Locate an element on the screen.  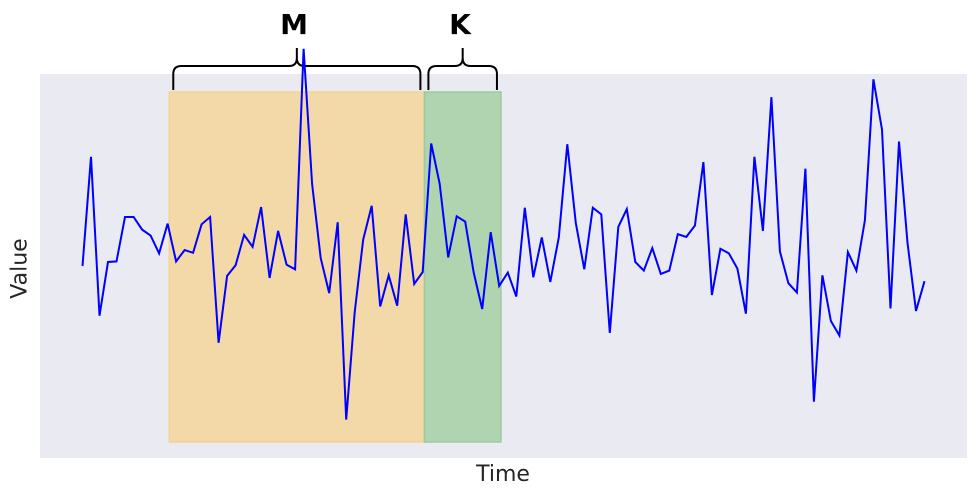
brace-k is located at coordinates (462, 69).